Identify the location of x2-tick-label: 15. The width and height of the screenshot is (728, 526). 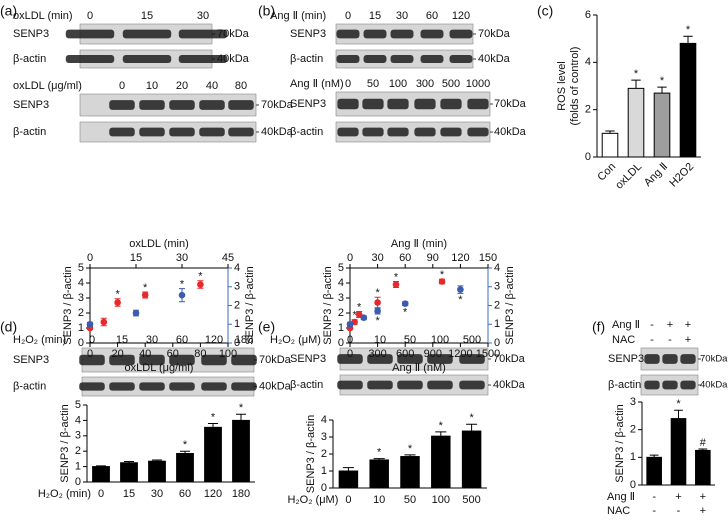
(136, 258).